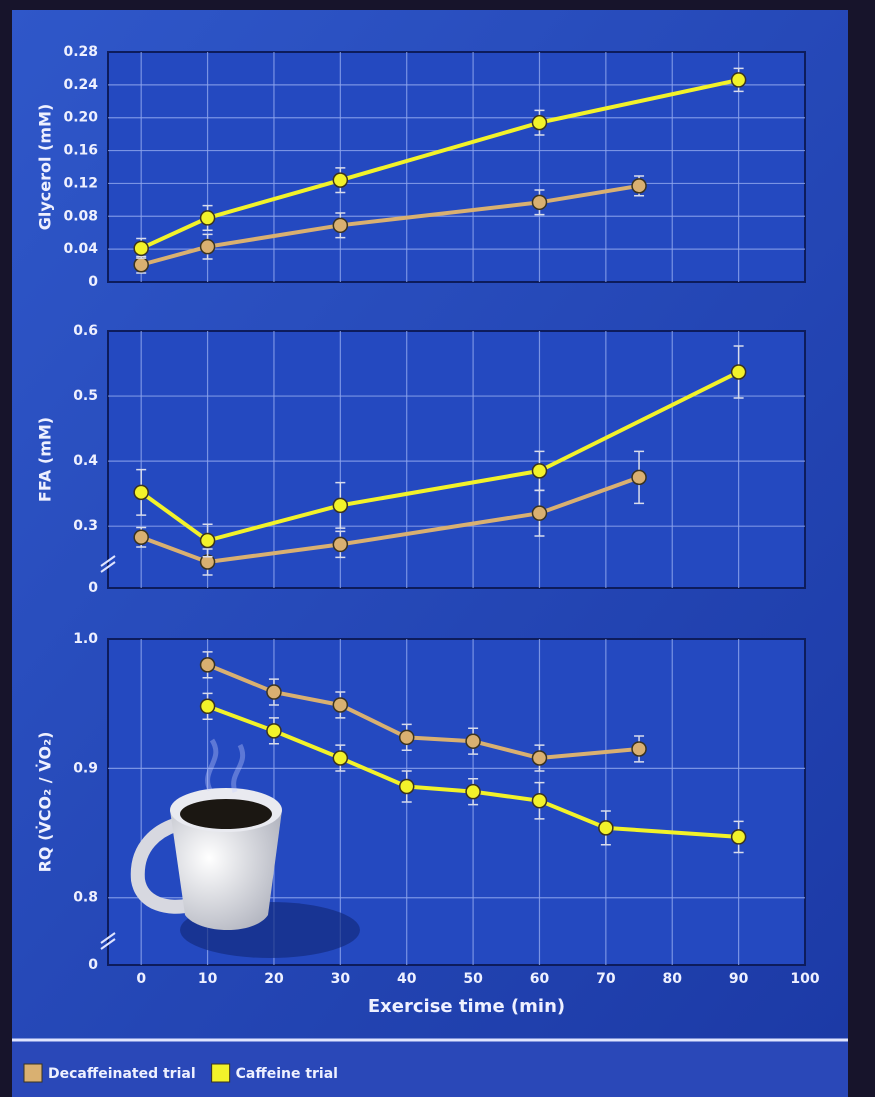  I want to click on y-tick-label: 1.0, so click(85, 639).